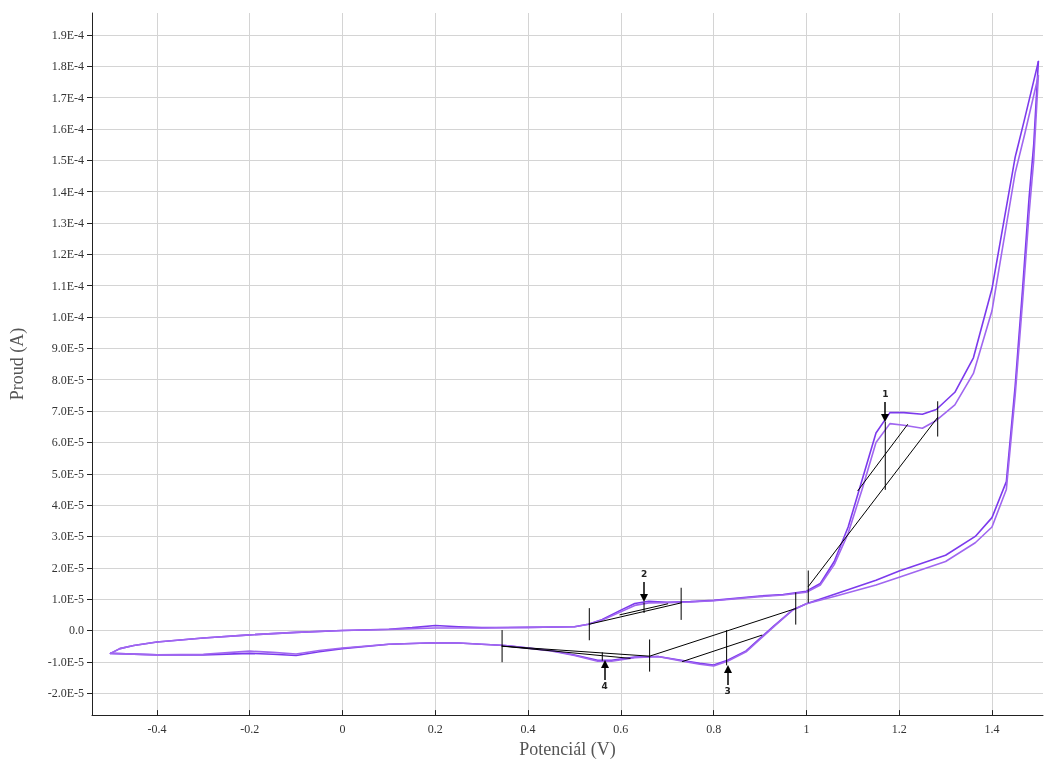 The image size is (1050, 763). I want to click on annotation: 1, so click(885, 395).